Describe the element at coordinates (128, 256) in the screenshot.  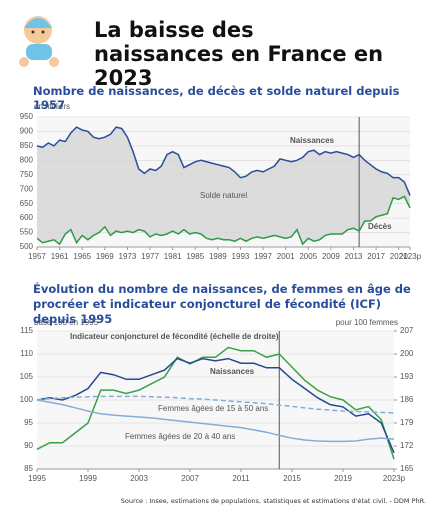
I see `x-tick-label: 1973` at that location.